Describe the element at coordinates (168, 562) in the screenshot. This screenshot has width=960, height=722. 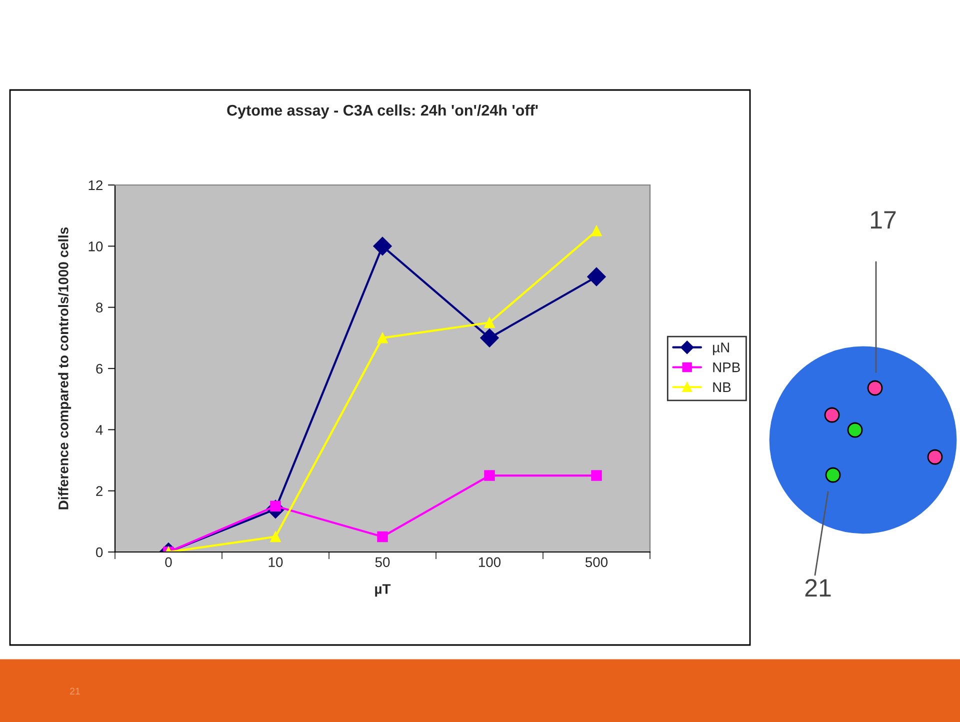
I see `x-tick-label: 0` at that location.